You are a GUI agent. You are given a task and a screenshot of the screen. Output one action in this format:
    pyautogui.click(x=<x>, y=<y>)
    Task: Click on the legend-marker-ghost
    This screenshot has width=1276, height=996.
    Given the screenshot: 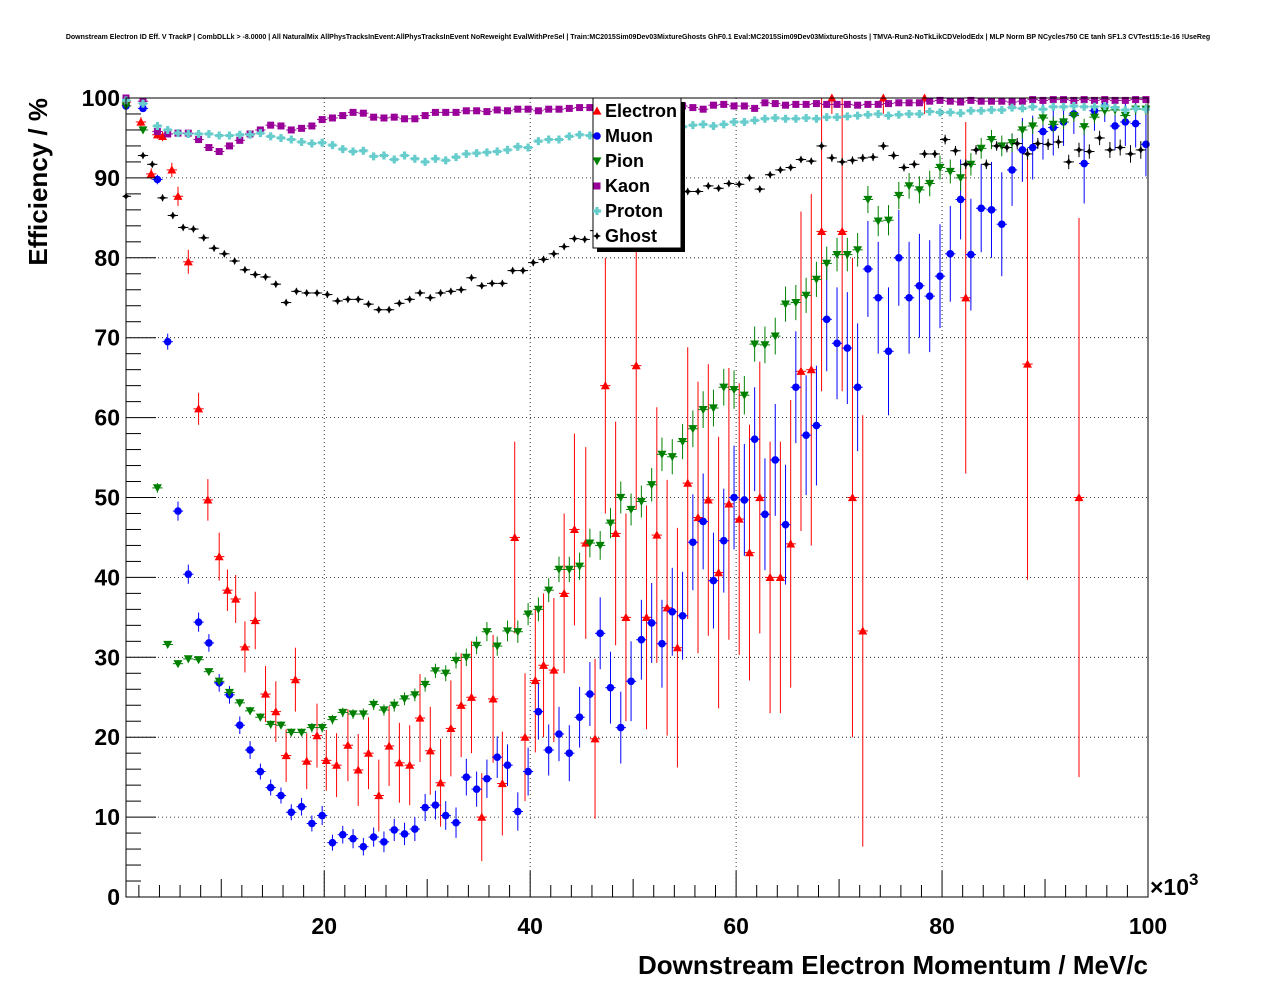 What is the action you would take?
    pyautogui.click(x=597, y=236)
    